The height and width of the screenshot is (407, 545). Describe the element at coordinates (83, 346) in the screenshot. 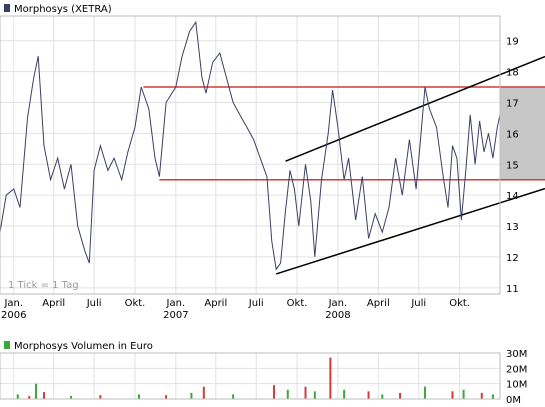

I see `volume-legend-label: Morphosys Volumen in Euro` at that location.